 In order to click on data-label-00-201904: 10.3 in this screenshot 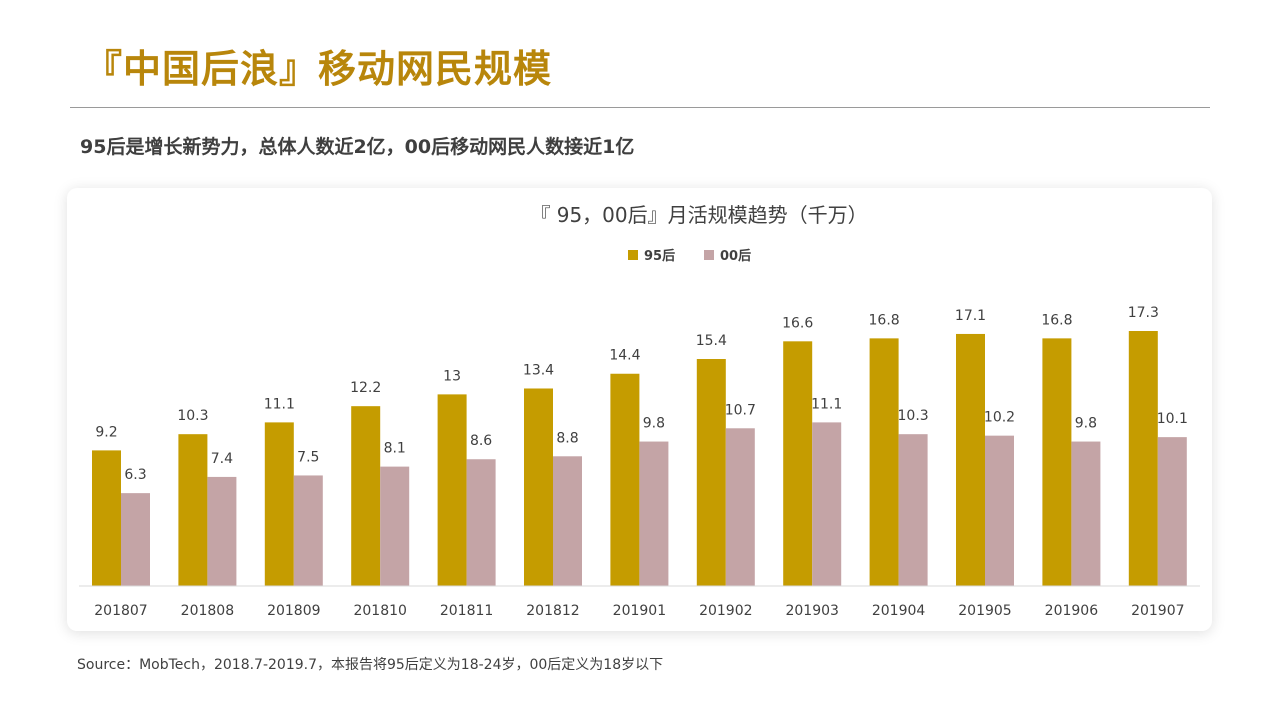, I will do `click(913, 416)`.